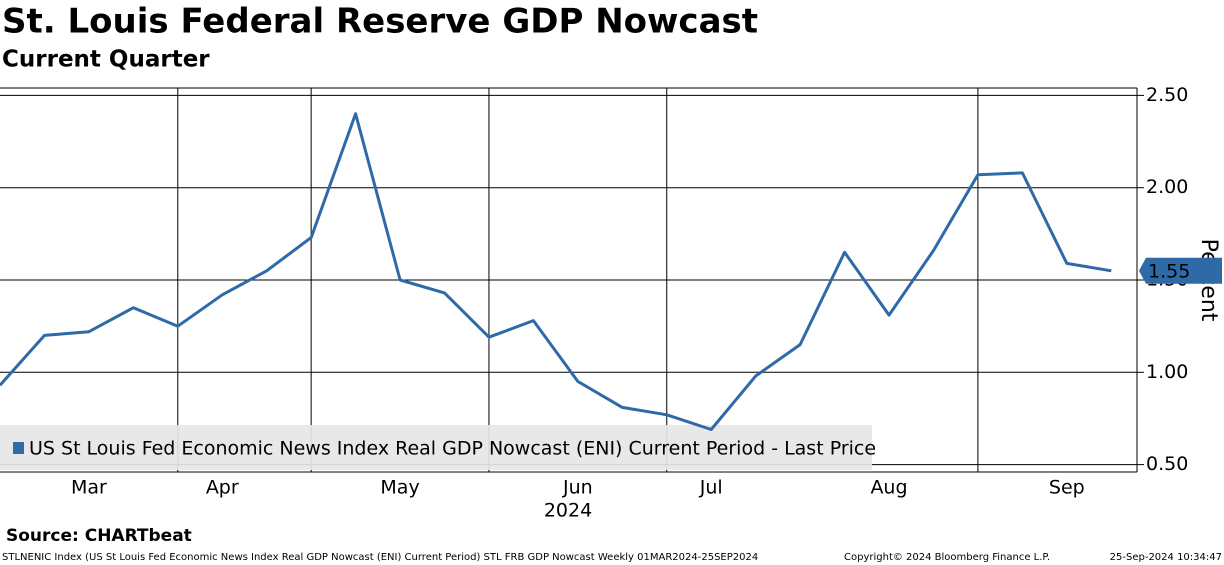  Describe the element at coordinates (89, 488) in the screenshot. I see `x-tick-label: Mar` at that location.